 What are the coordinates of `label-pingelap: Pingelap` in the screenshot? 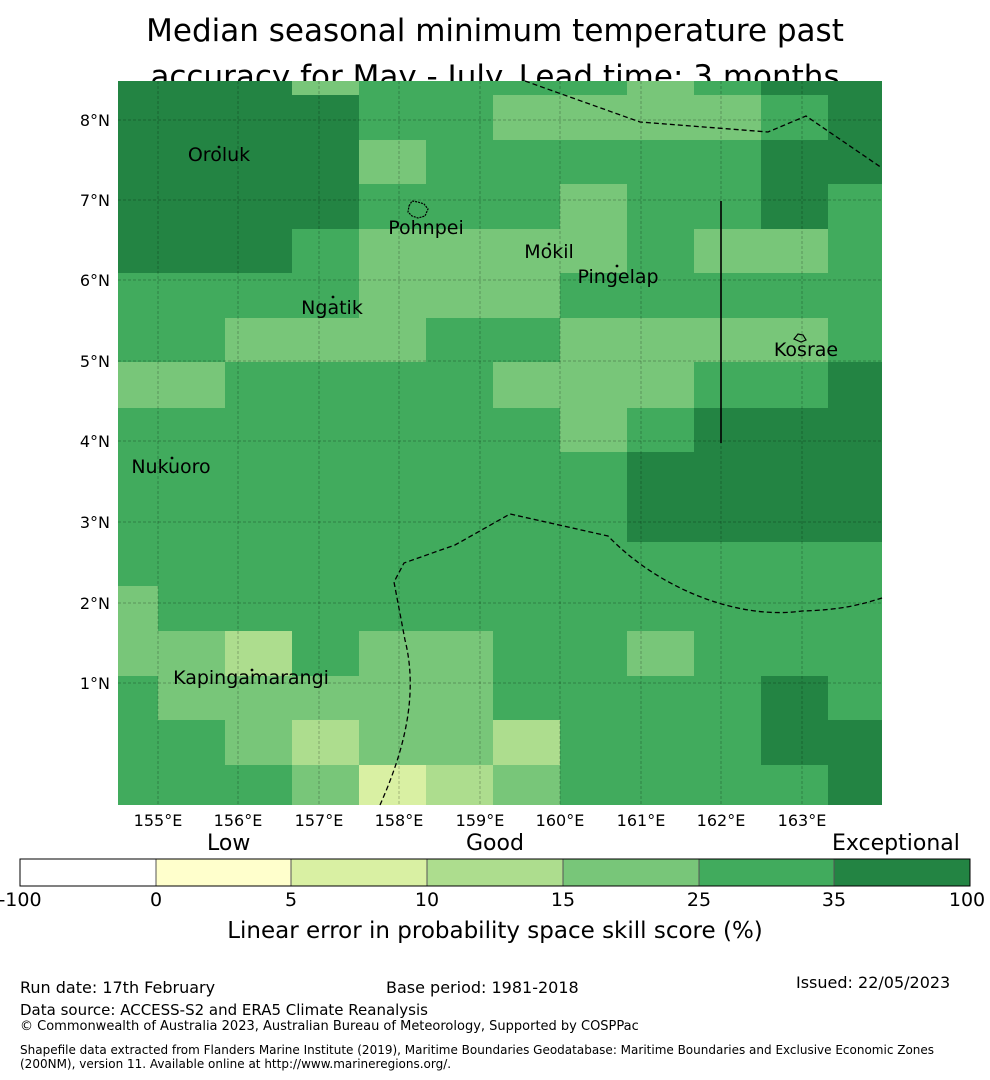 It's located at (617, 277).